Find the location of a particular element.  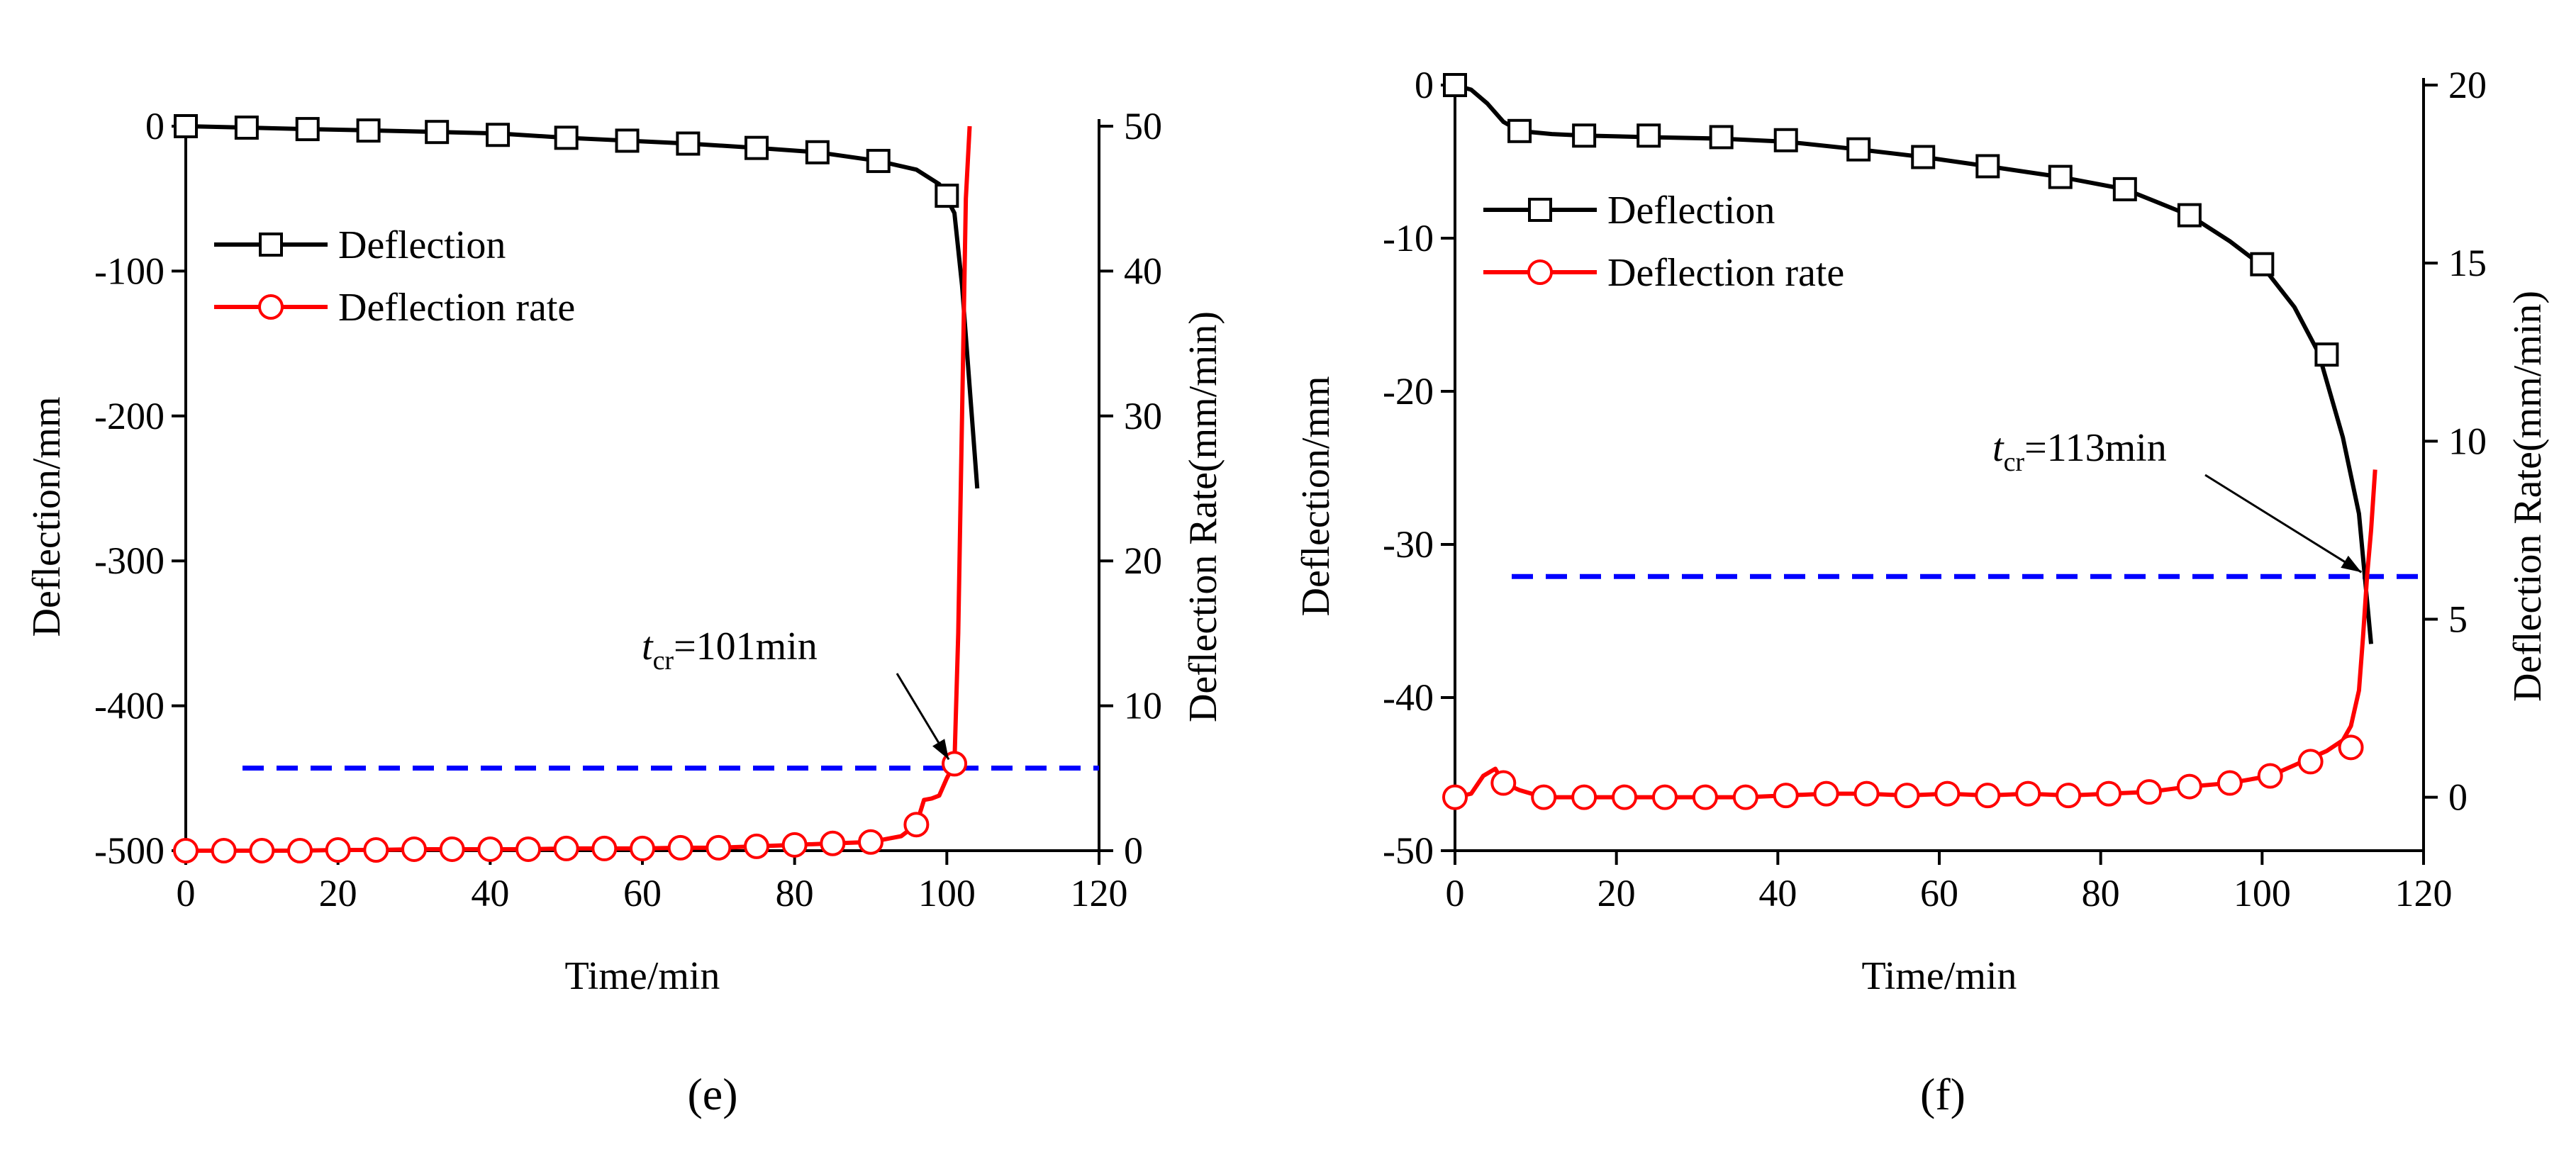

y-tick-label: -40 is located at coordinates (1408, 698).